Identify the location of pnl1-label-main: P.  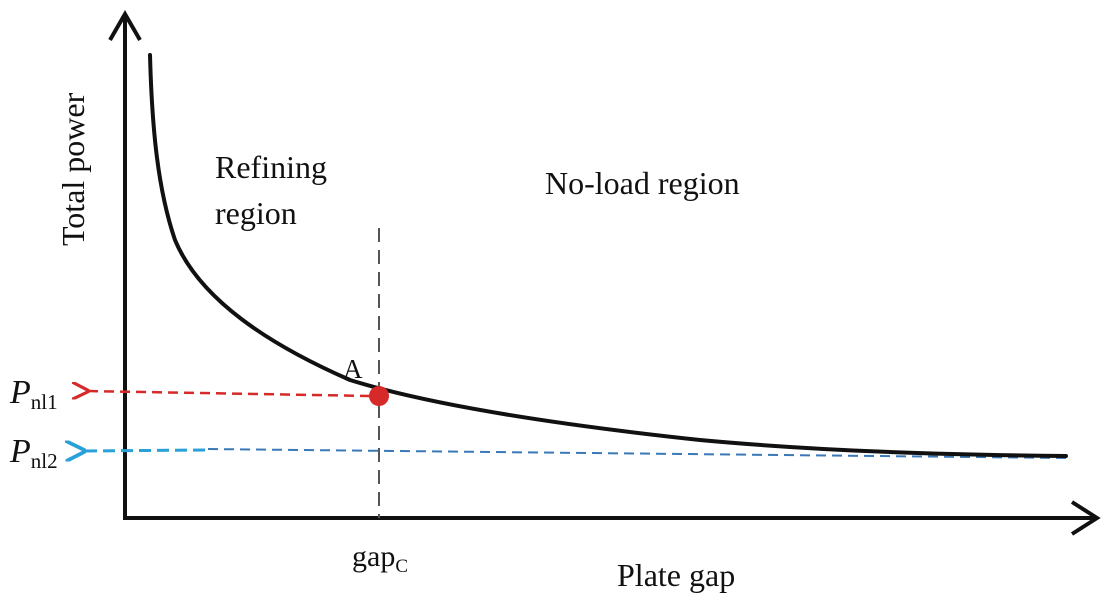
(20, 392).